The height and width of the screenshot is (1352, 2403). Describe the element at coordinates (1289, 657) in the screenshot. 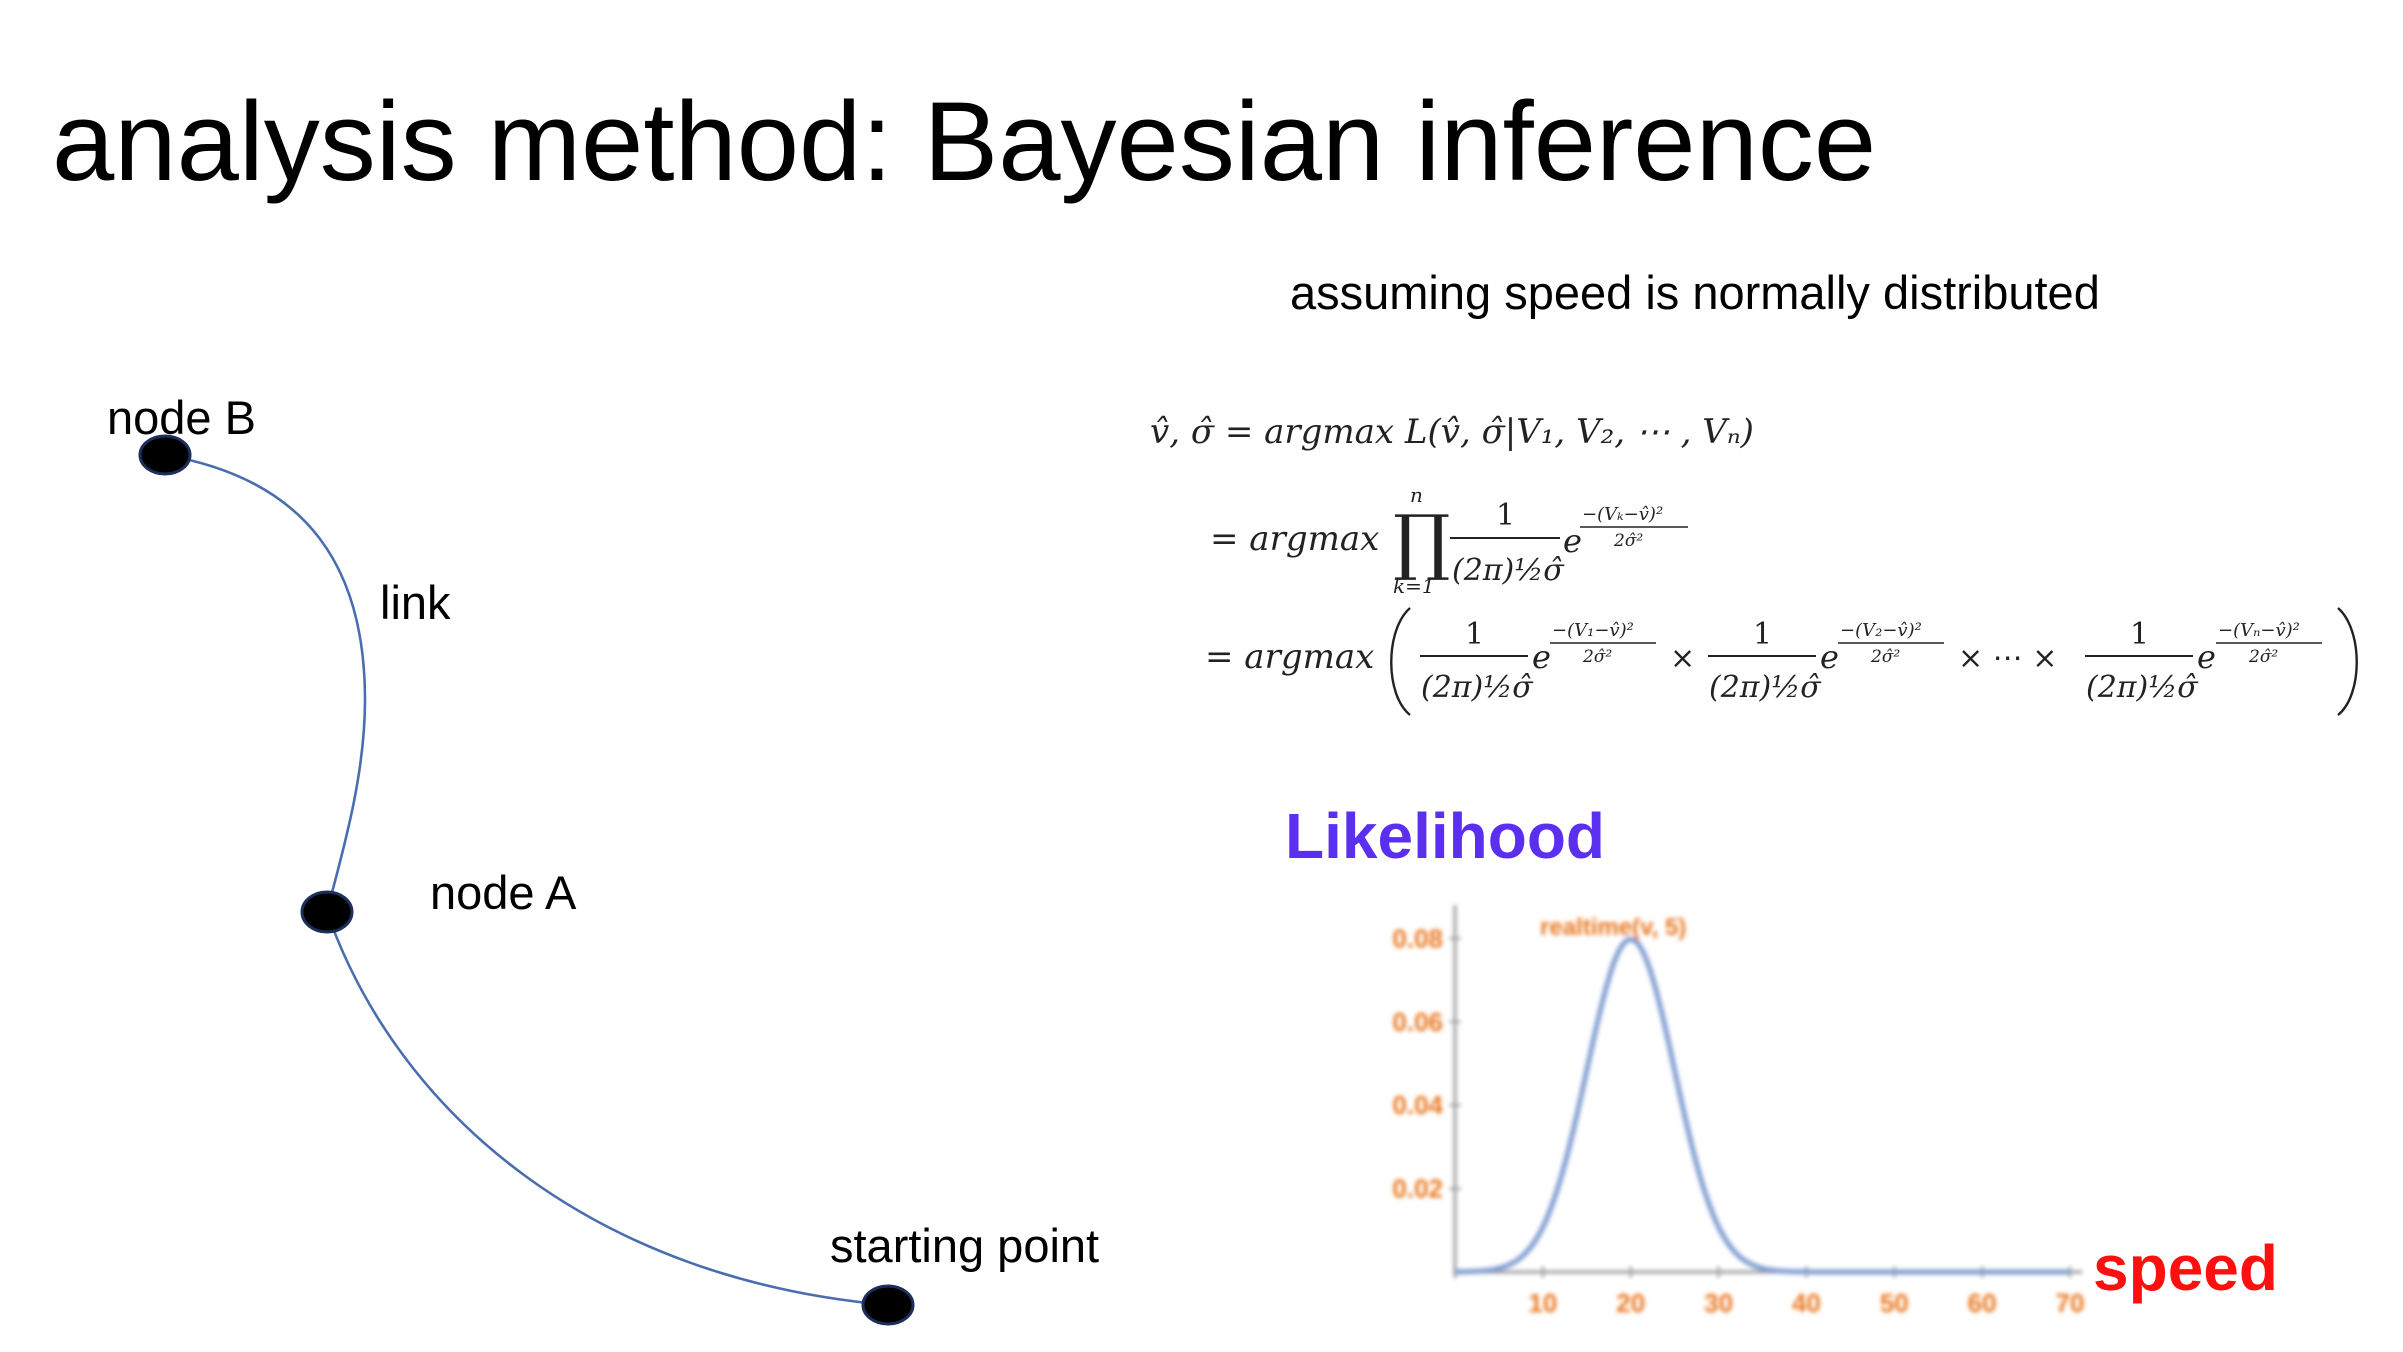

I see `formula-argmax-3: = argmax` at that location.